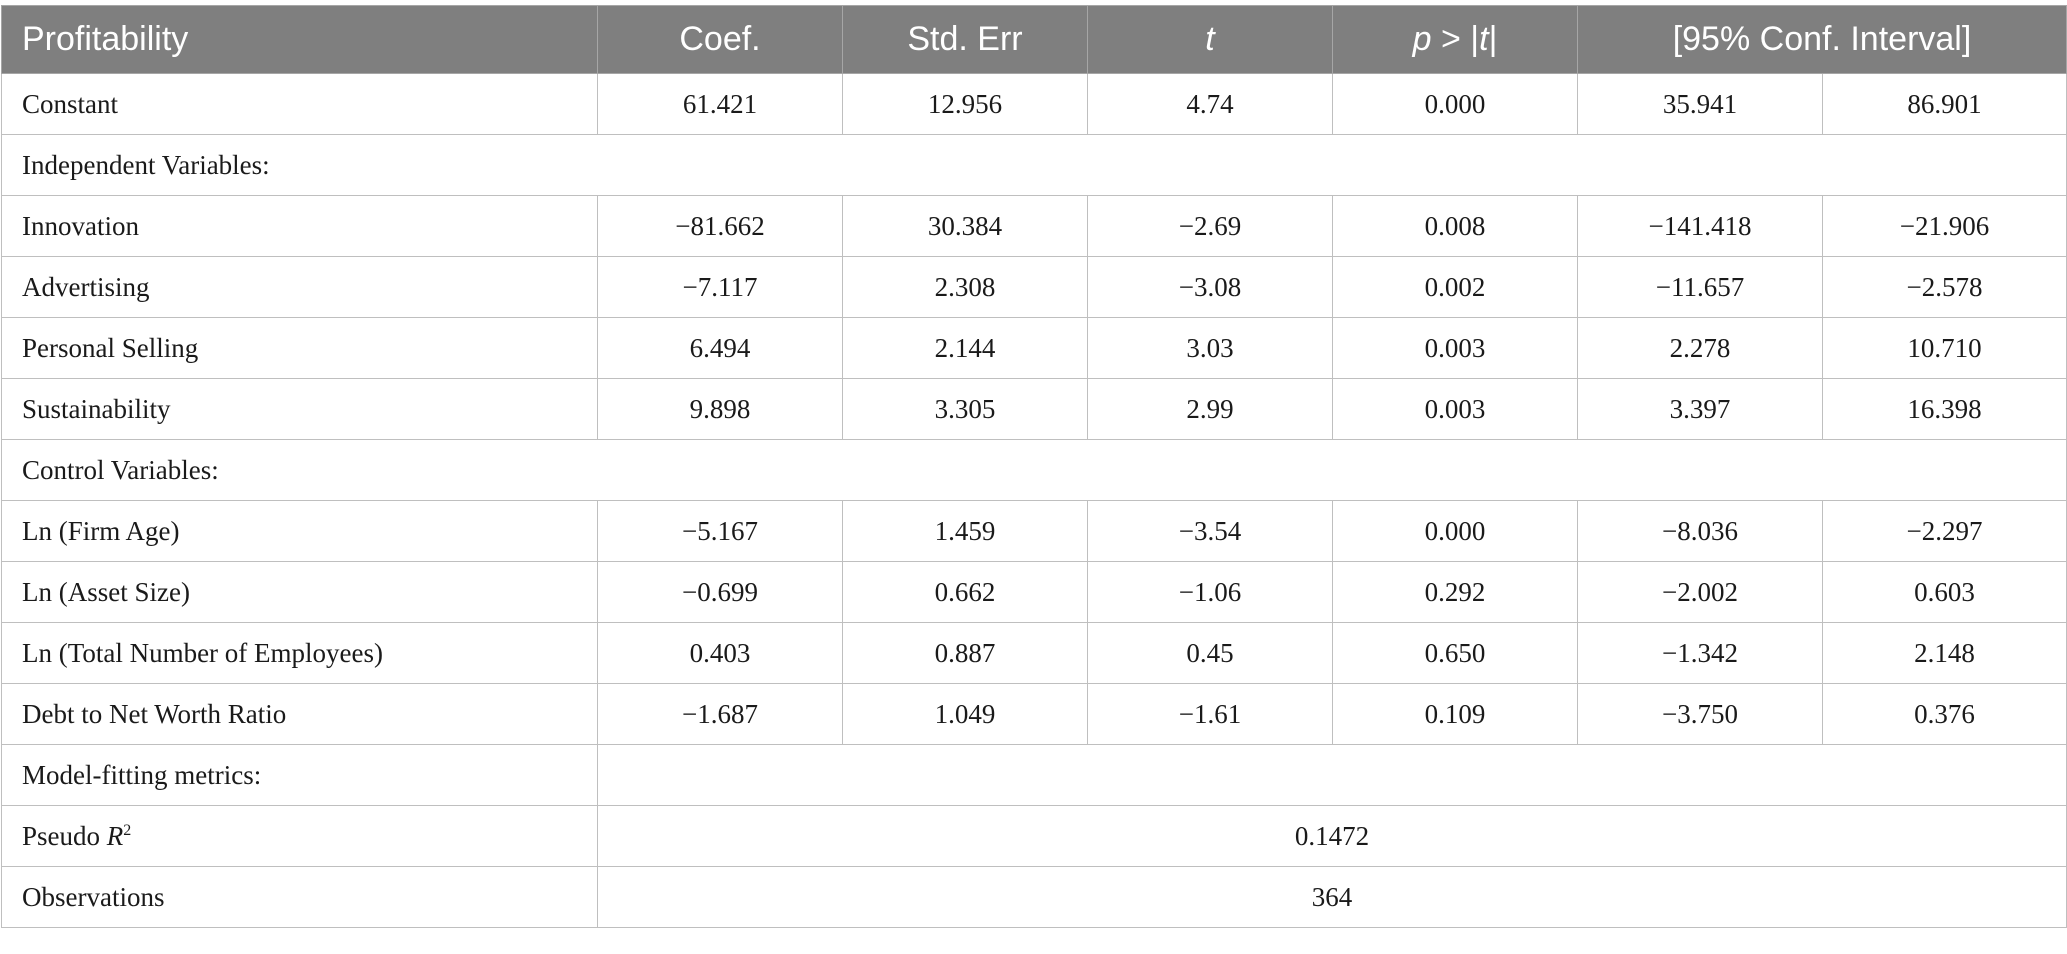 The height and width of the screenshot is (954, 2067). I want to click on std-err-cell: 12.956, so click(965, 104).